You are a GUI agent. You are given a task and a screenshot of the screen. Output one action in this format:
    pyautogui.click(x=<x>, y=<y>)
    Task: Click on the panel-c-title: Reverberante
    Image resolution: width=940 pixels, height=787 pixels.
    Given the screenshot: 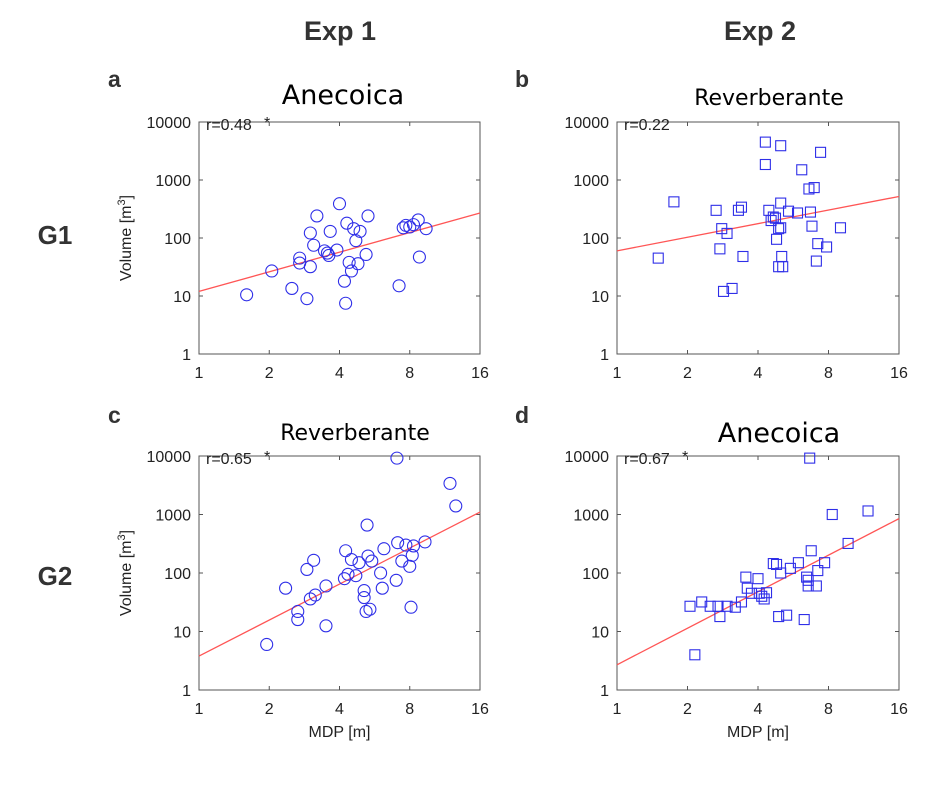 What is the action you would take?
    pyautogui.click(x=355, y=433)
    